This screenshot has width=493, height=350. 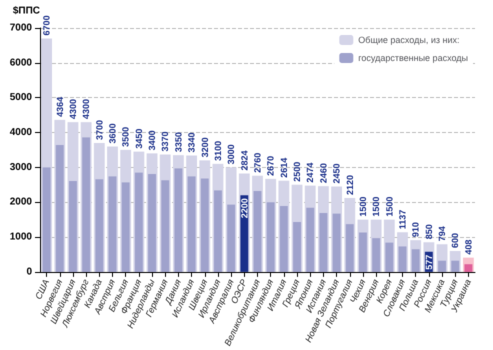 What do you see at coordinates (125, 136) in the screenshot?
I see `data-label: 3500` at bounding box center [125, 136].